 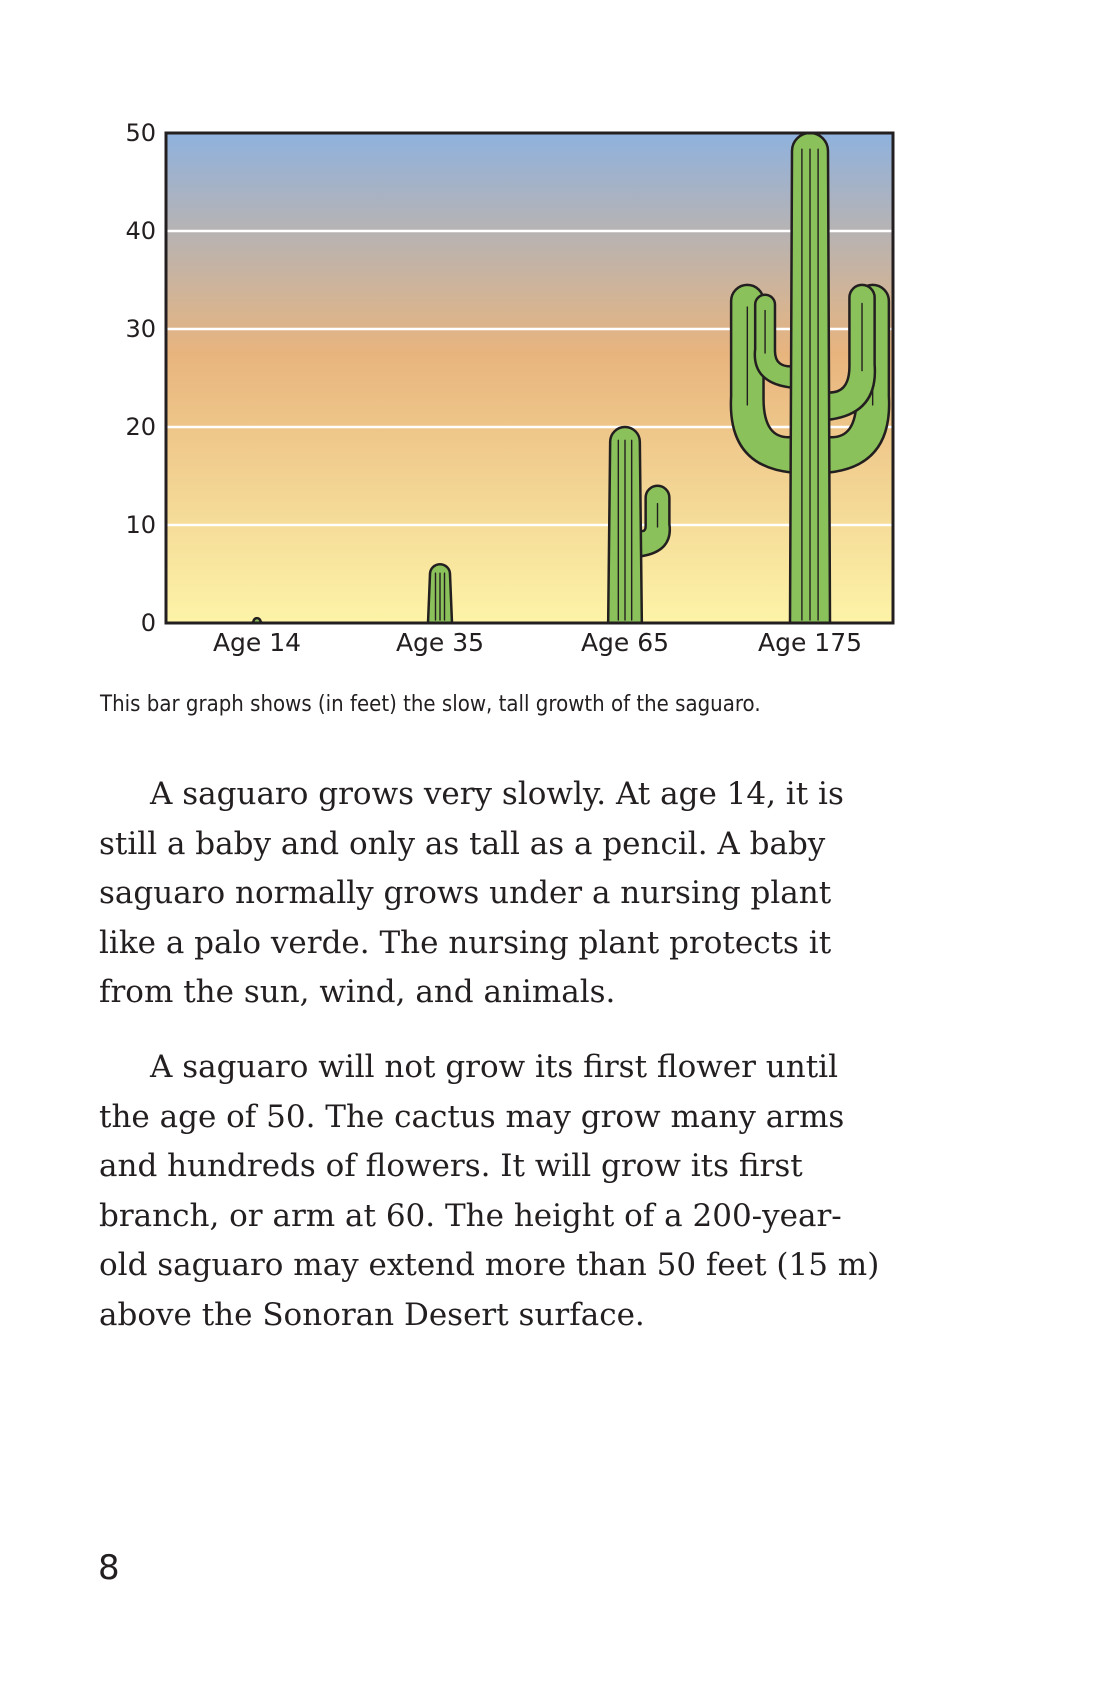 What do you see at coordinates (140, 231) in the screenshot?
I see `y-tick-label: 40` at bounding box center [140, 231].